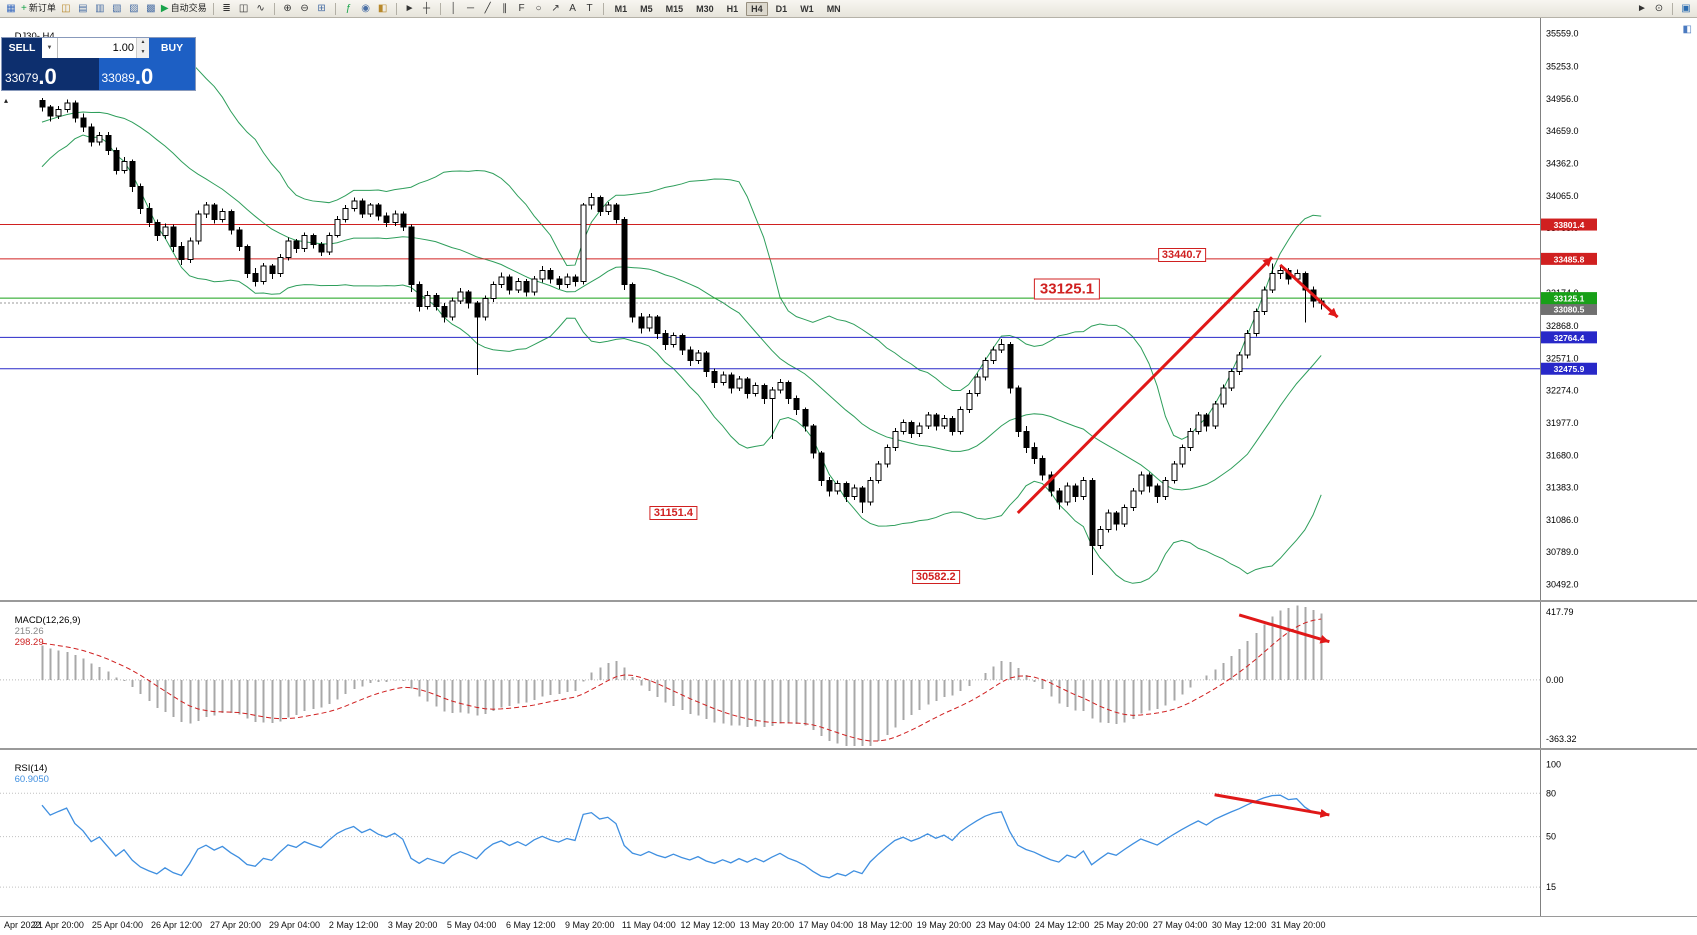 This screenshot has width=1697, height=935. Describe the element at coordinates (1560, 612) in the screenshot. I see `macd-axis-label: 417.79` at that location.